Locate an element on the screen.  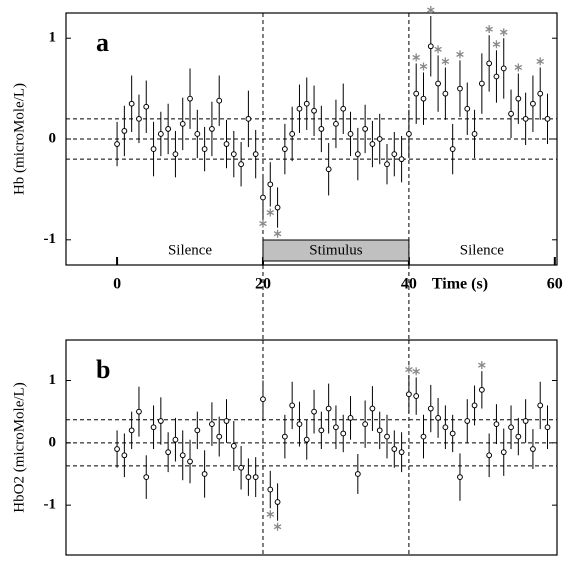
period-label: Stimulus is located at coordinates (336, 250).